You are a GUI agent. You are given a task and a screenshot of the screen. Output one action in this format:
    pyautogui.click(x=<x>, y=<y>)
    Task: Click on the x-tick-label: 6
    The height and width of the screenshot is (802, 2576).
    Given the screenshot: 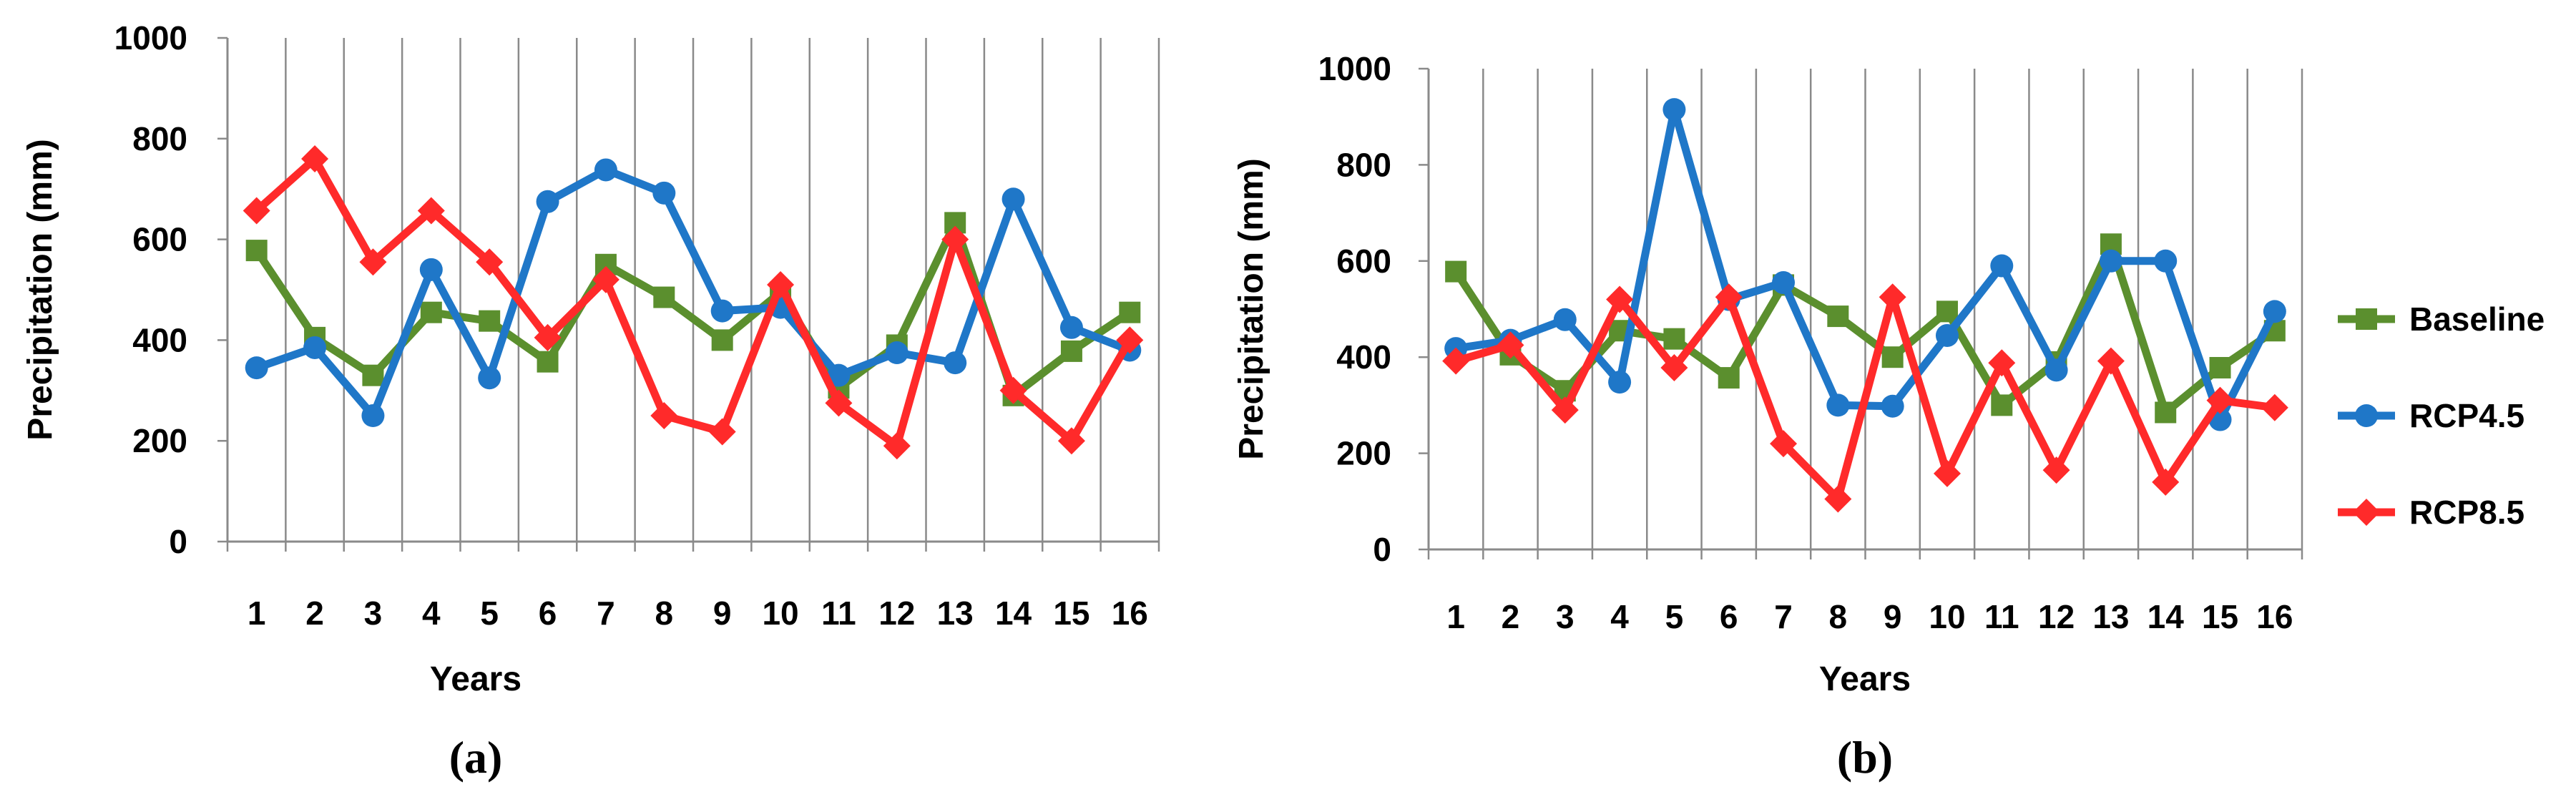 What is the action you would take?
    pyautogui.click(x=548, y=613)
    